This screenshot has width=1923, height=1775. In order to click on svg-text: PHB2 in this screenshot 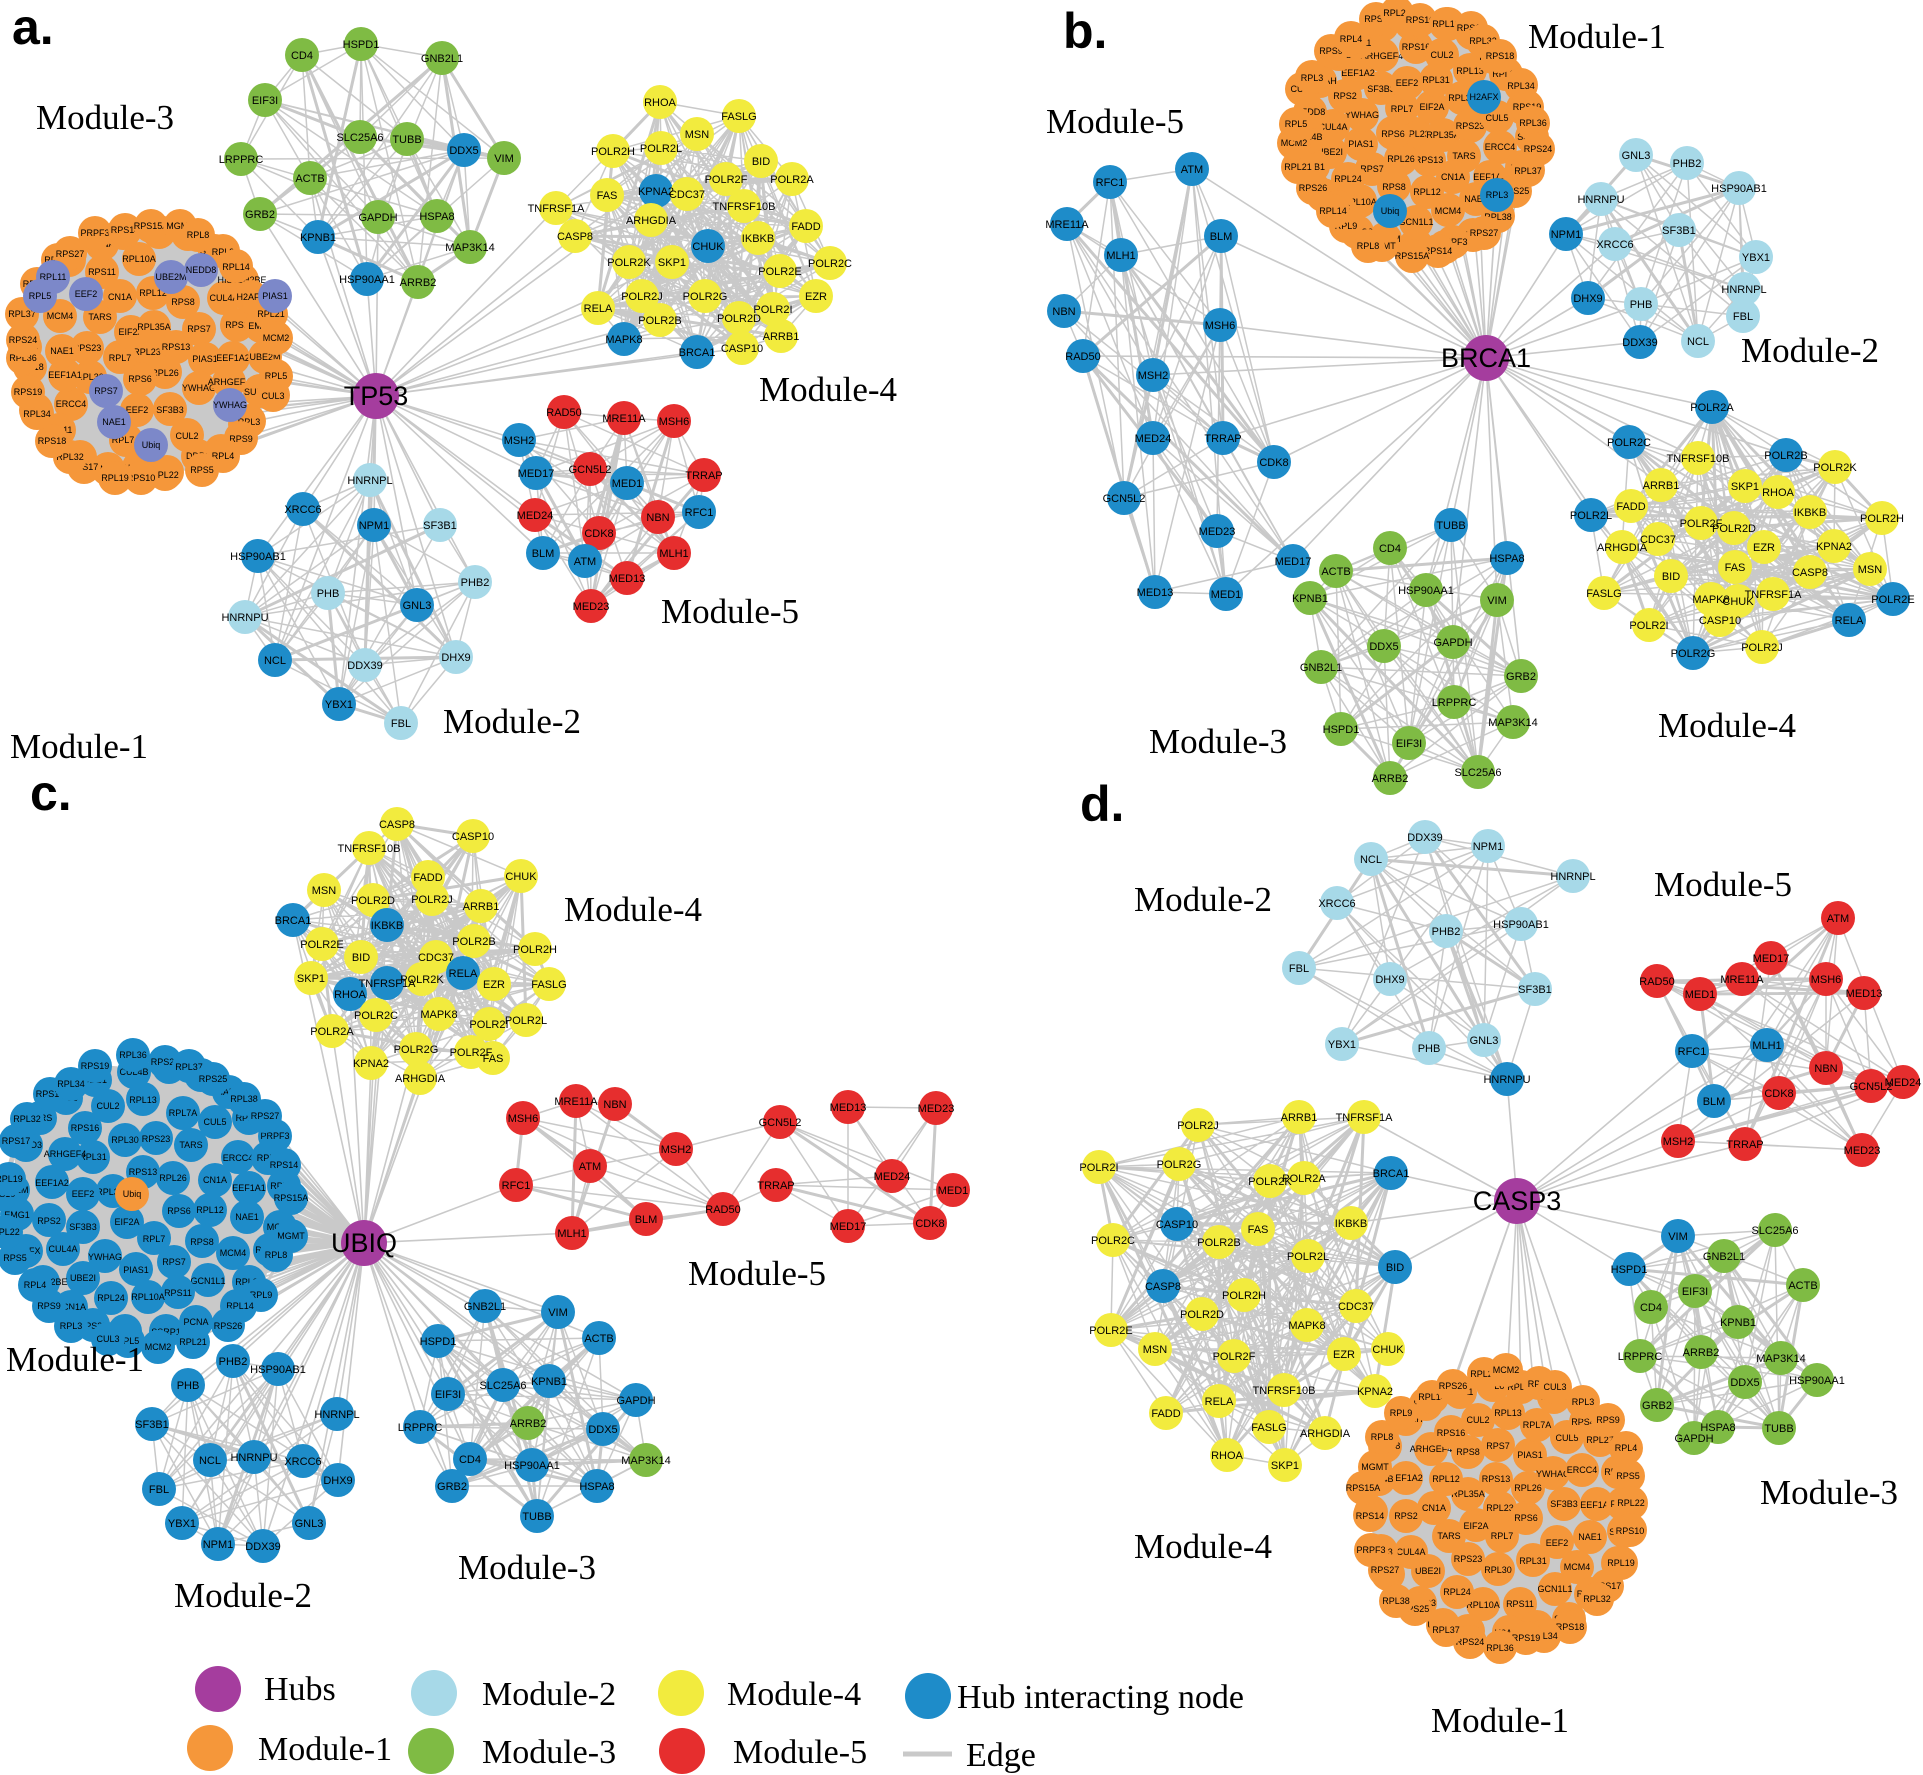, I will do `click(1687, 164)`.